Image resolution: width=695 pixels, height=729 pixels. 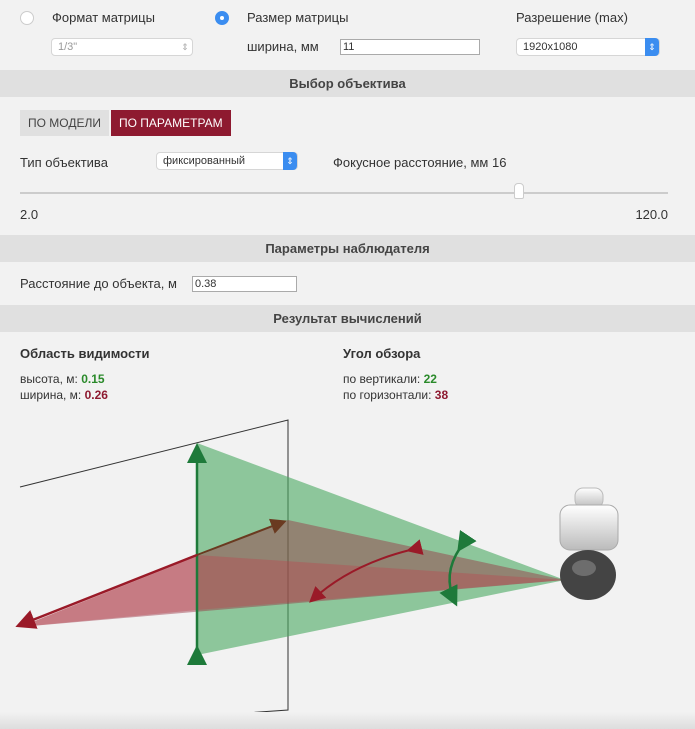 I want to click on angle-title: Угол обзора, so click(x=382, y=353).